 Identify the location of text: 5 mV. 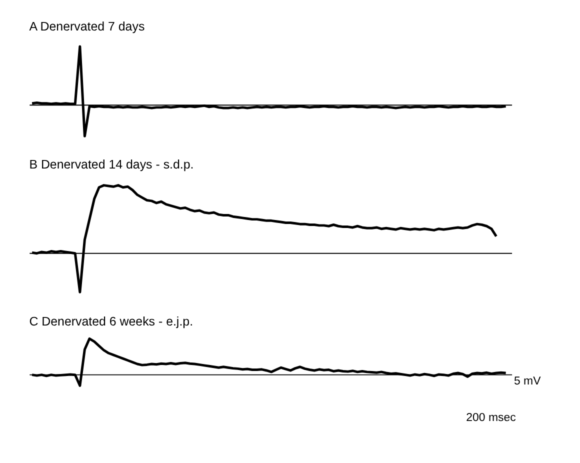
(528, 381).